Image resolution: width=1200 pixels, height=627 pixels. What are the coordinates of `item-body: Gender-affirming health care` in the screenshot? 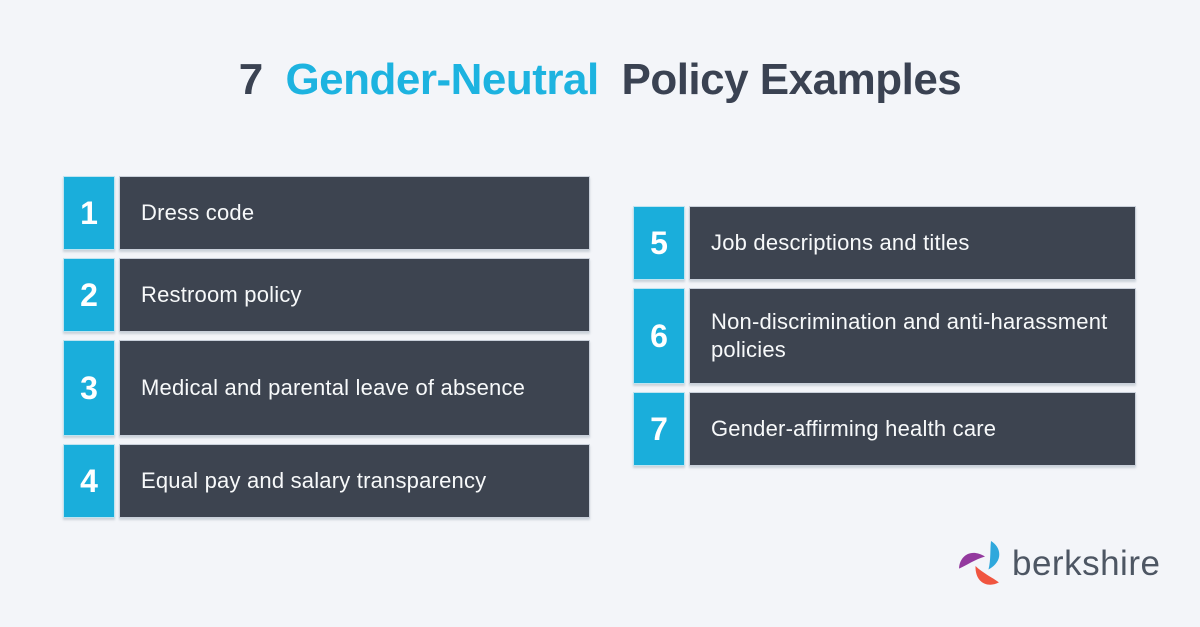 It's located at (912, 429).